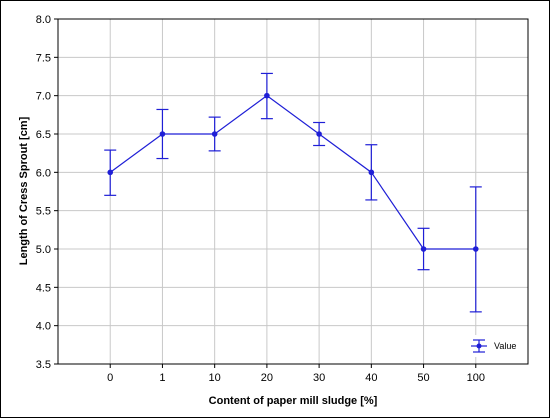 This screenshot has height=418, width=550. Describe the element at coordinates (43, 97) in the screenshot. I see `y-tick-label: 7.0` at that location.